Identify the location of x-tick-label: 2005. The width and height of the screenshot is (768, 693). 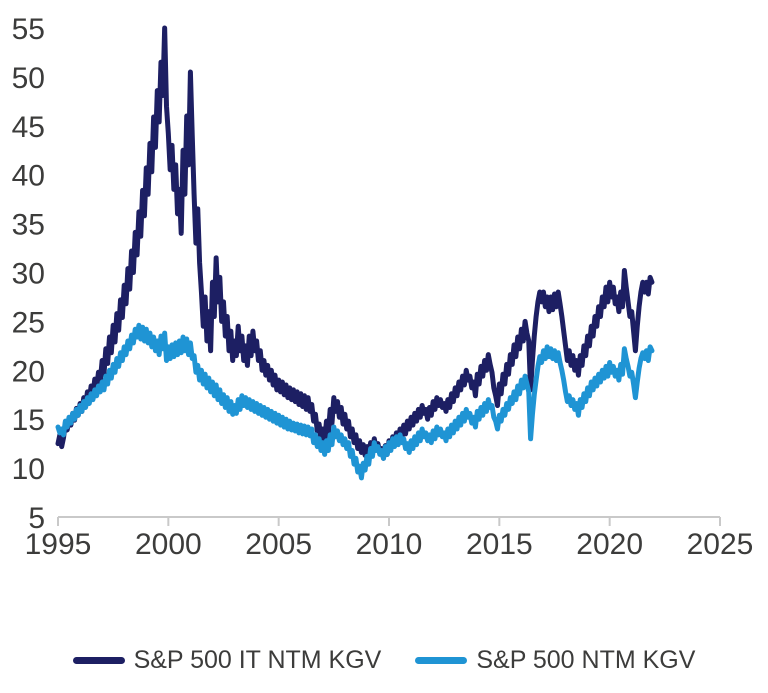
(278, 544).